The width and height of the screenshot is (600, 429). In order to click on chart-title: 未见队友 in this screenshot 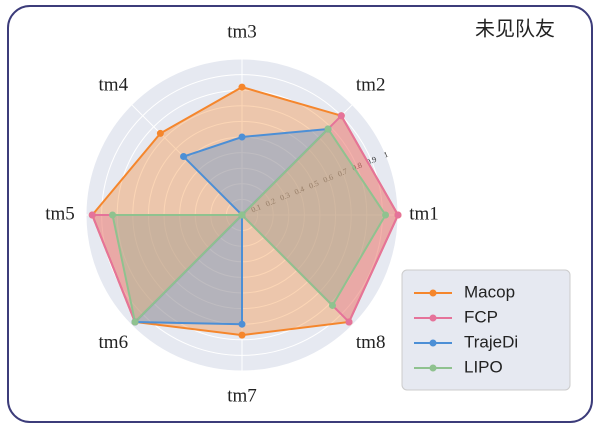, I will do `click(515, 29)`.